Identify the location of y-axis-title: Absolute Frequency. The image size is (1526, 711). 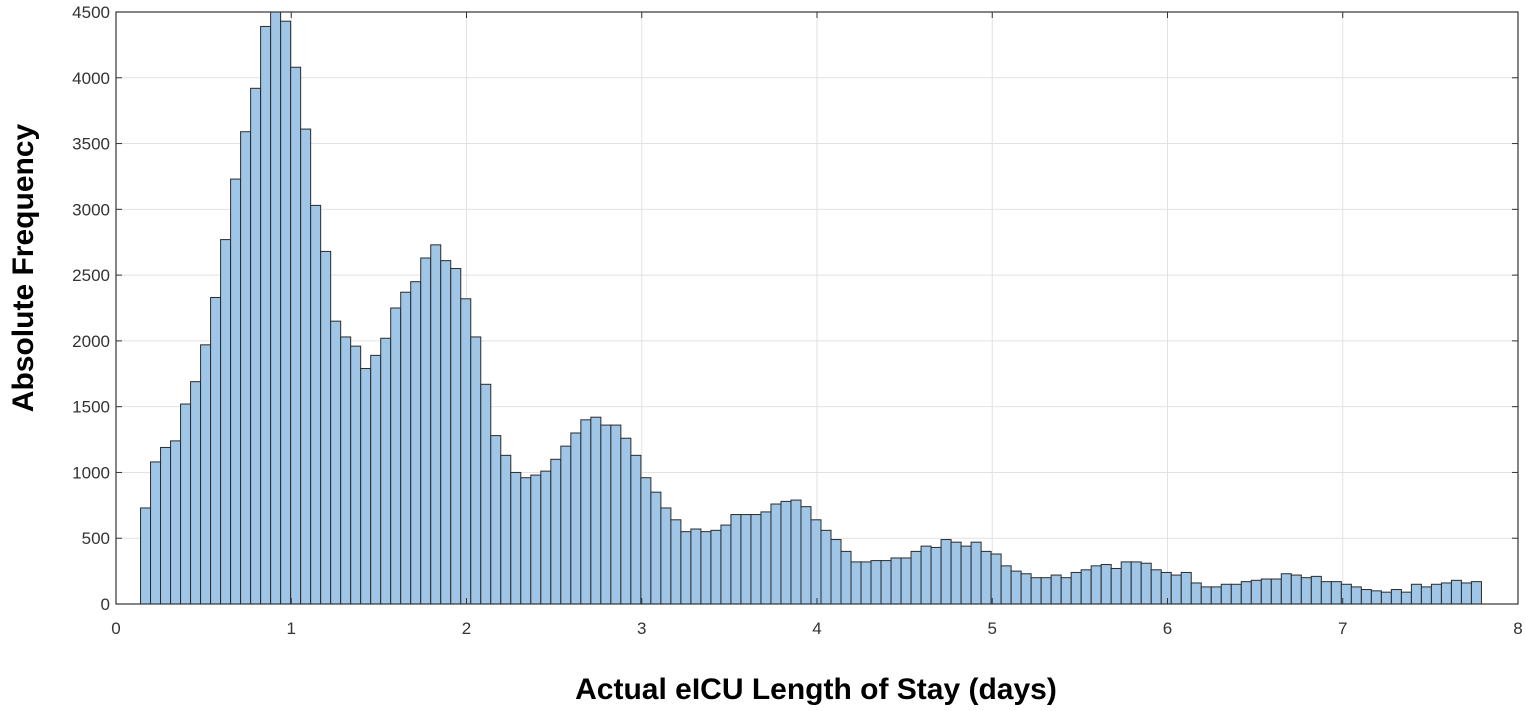
(23, 267).